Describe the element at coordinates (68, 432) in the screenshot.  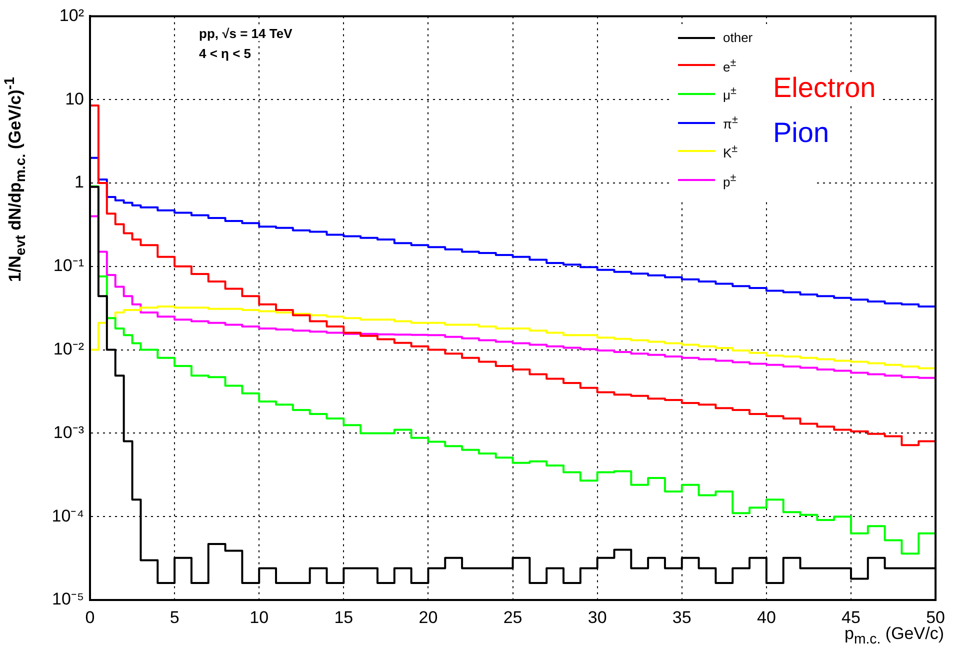
I see `y-tick-label: 10⁻³` at that location.